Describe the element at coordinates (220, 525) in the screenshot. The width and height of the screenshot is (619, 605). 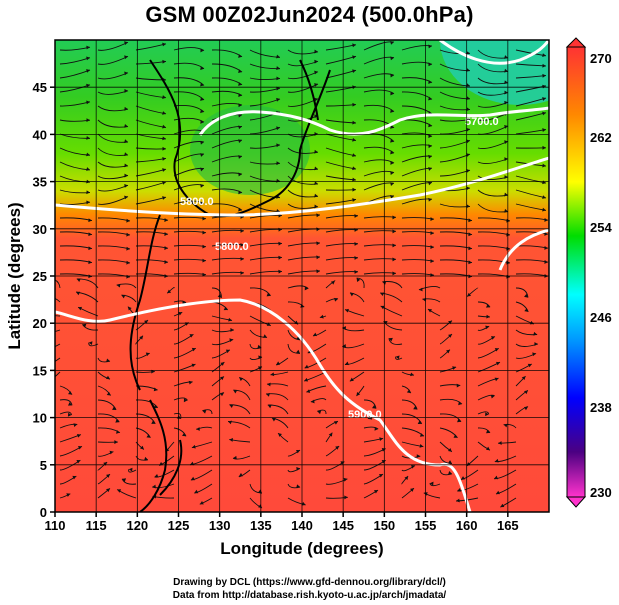
I see `x-tick-label: 130` at that location.